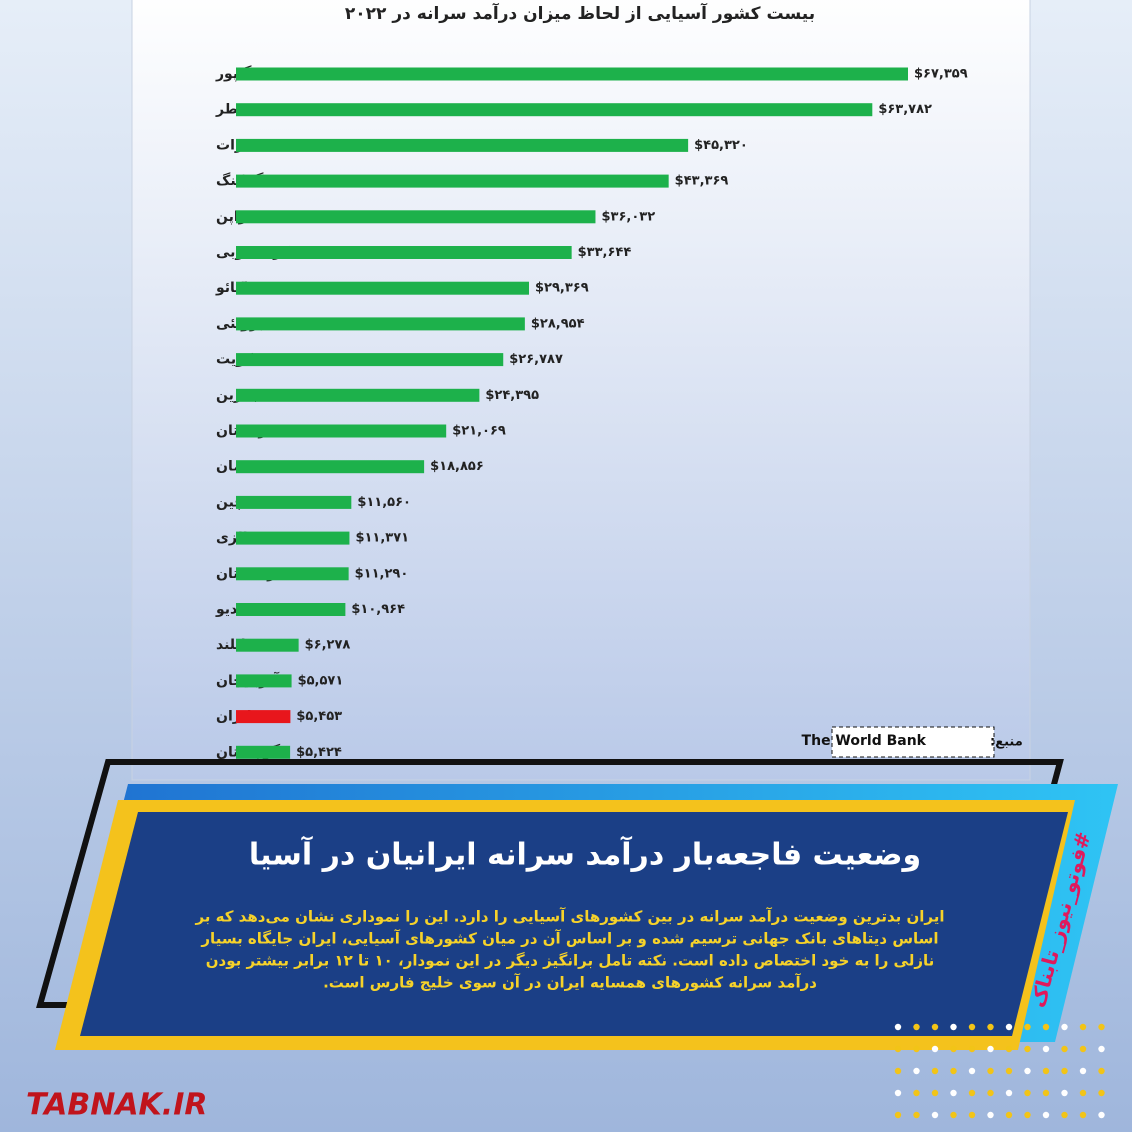 The image size is (1132, 1132). What do you see at coordinates (382, 538) in the screenshot?
I see `value-label: $۱۱,۳۷۱` at bounding box center [382, 538].